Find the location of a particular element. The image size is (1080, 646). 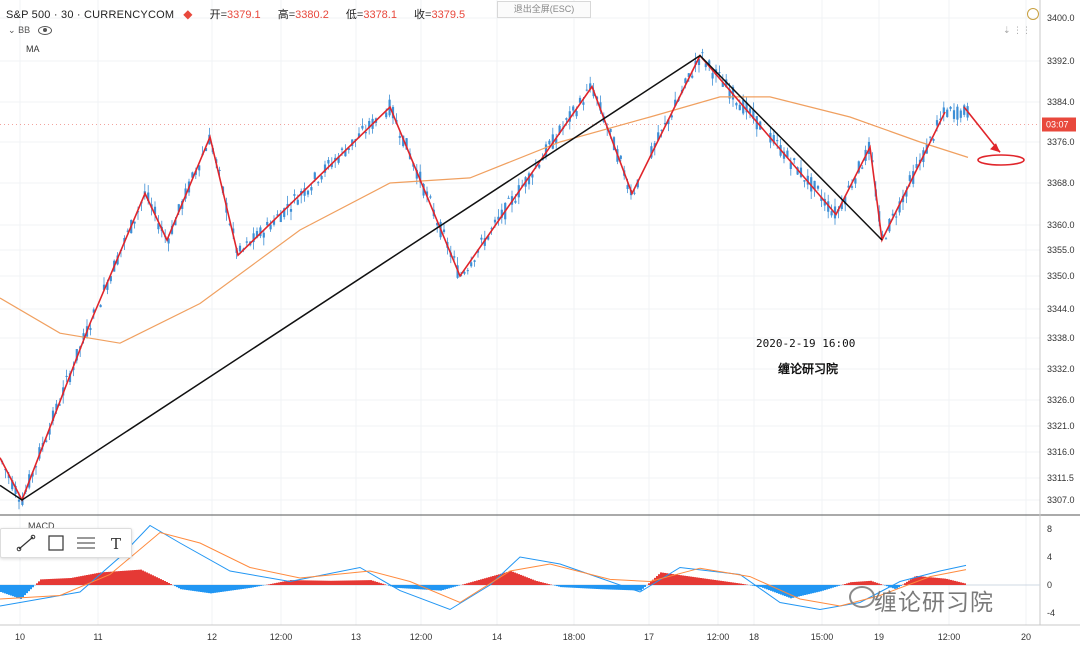

price-tick-label: 3350.0 is located at coordinates (1061, 276).